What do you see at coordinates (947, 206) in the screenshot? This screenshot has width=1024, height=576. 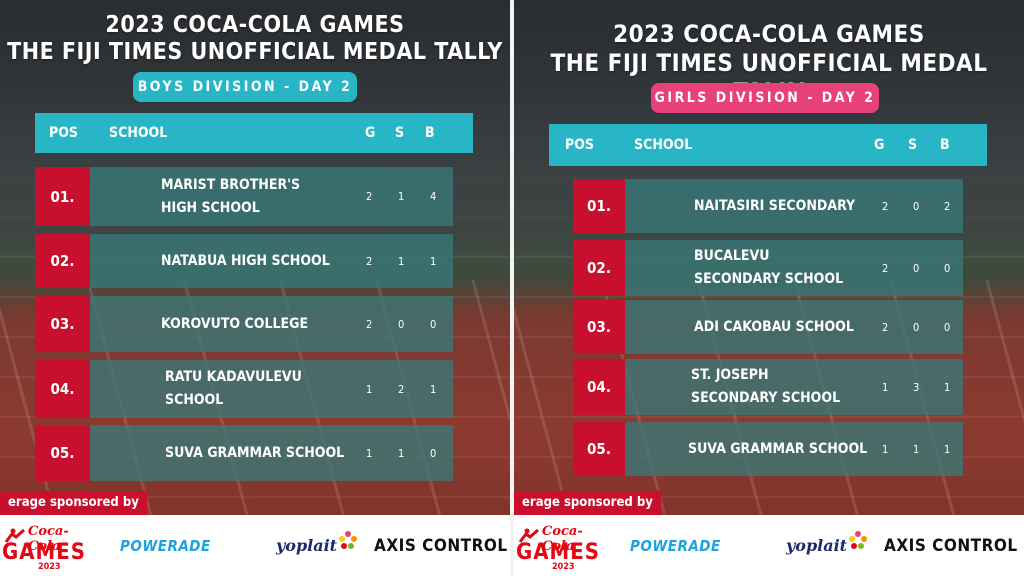 I see `row-bronze: 2` at bounding box center [947, 206].